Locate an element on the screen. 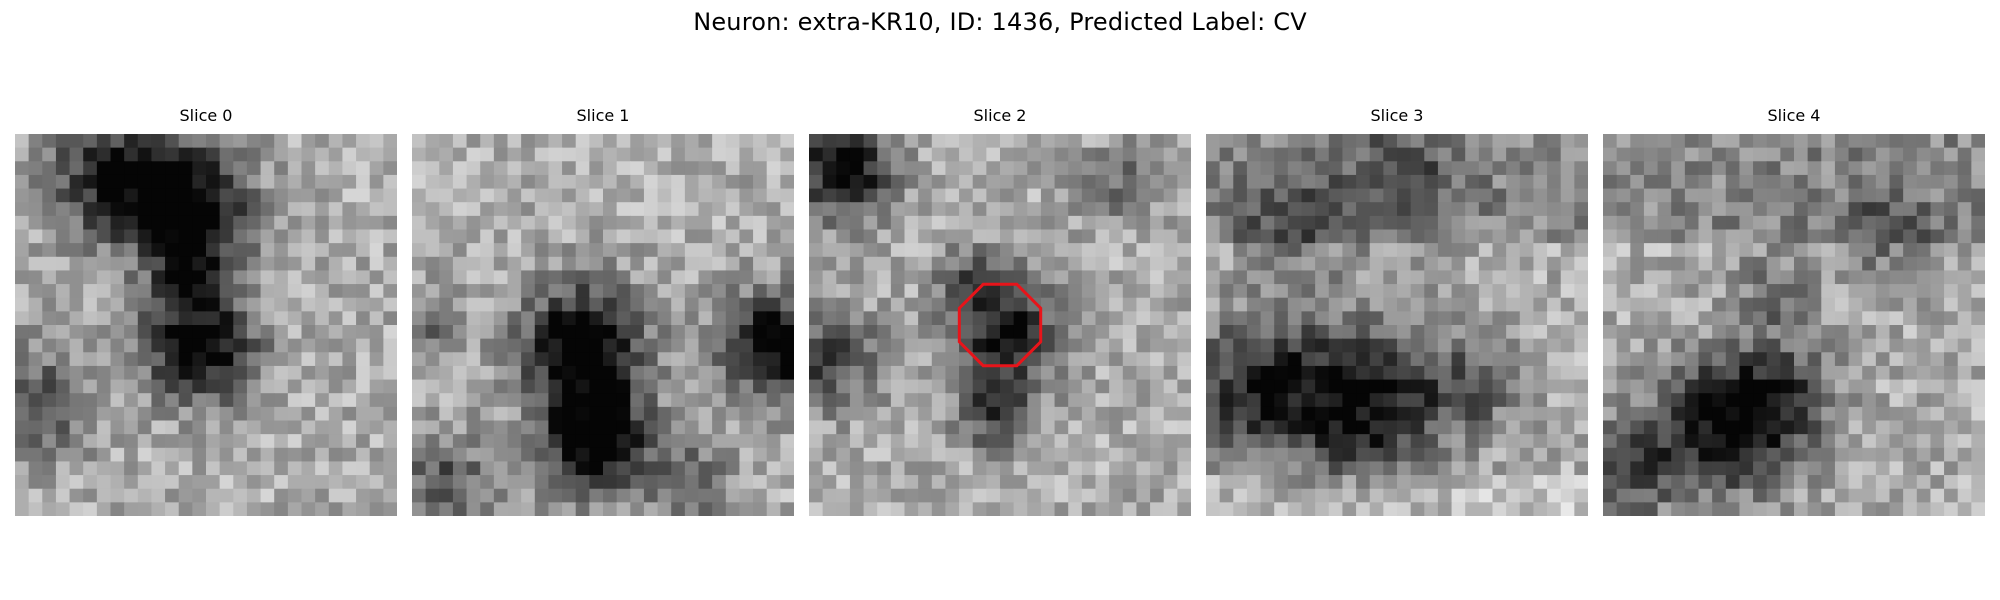  slice-title: Slice 3 is located at coordinates (1397, 115).